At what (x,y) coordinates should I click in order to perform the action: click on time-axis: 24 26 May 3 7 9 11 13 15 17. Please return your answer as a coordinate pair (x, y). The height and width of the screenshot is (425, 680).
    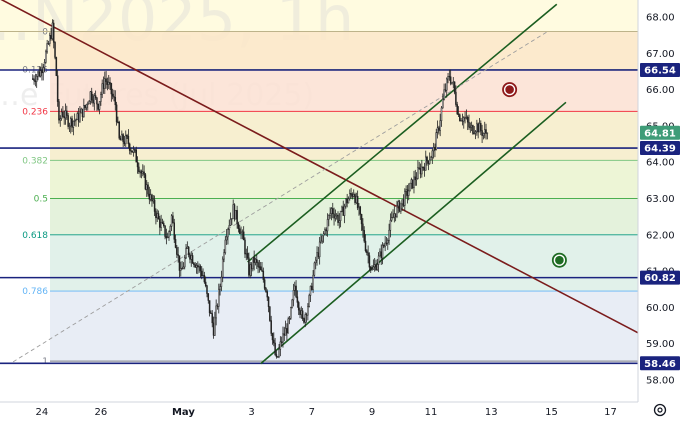
    Looking at the image, I should click on (319, 413).